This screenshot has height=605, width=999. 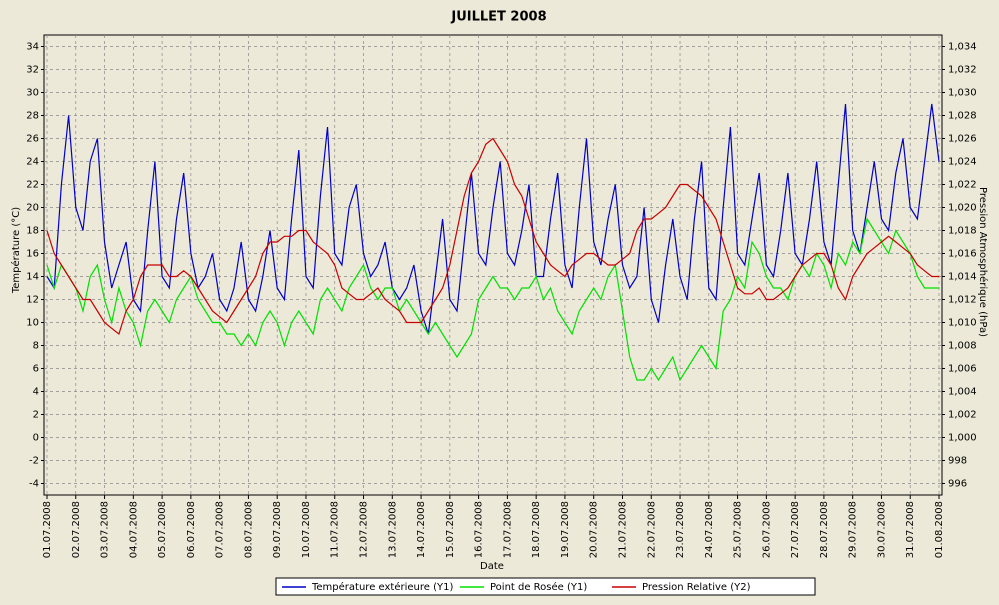 I want to click on x-tick-label: 17.07.2008, so click(x=507, y=529).